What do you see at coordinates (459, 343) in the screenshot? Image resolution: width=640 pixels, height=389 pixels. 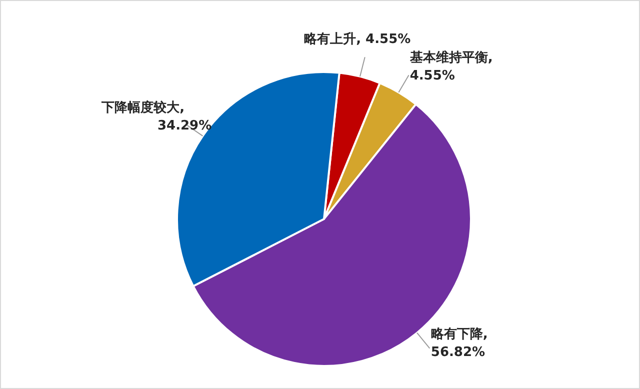 I see `slice-label: 略有下降, 56.82%` at bounding box center [459, 343].